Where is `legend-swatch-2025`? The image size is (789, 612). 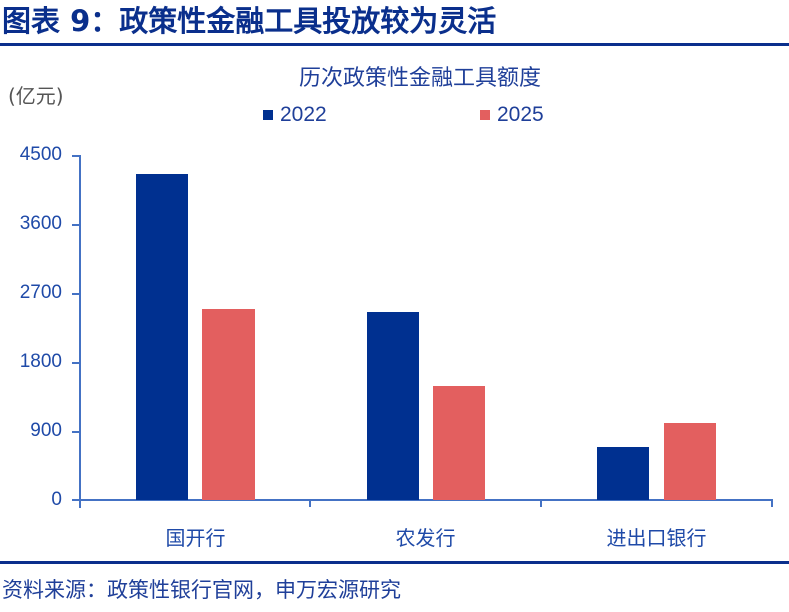
legend-swatch-2025 is located at coordinates (485, 115).